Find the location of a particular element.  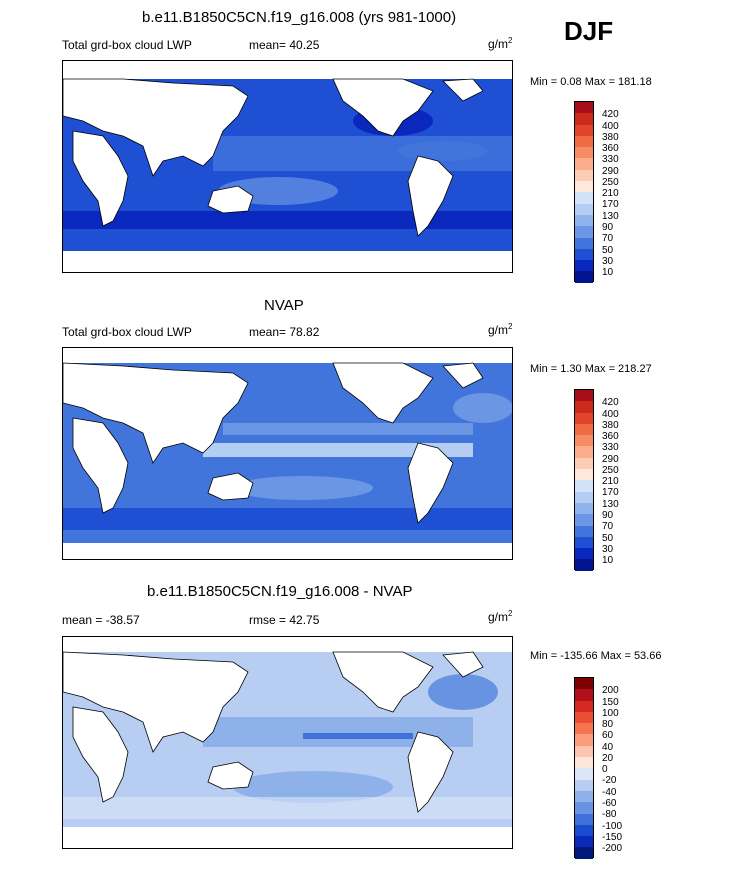

cb2-label: 330 is located at coordinates (610, 447).